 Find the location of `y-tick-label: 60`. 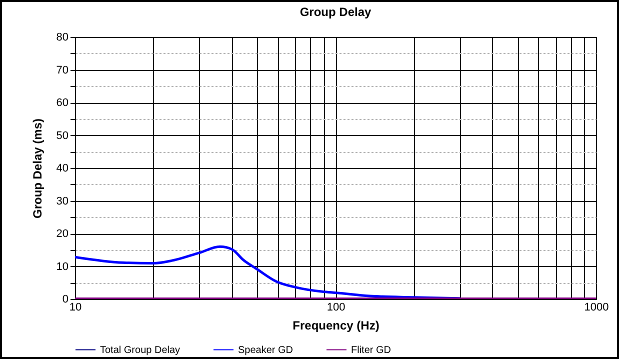

y-tick-label: 60 is located at coordinates (62, 103).